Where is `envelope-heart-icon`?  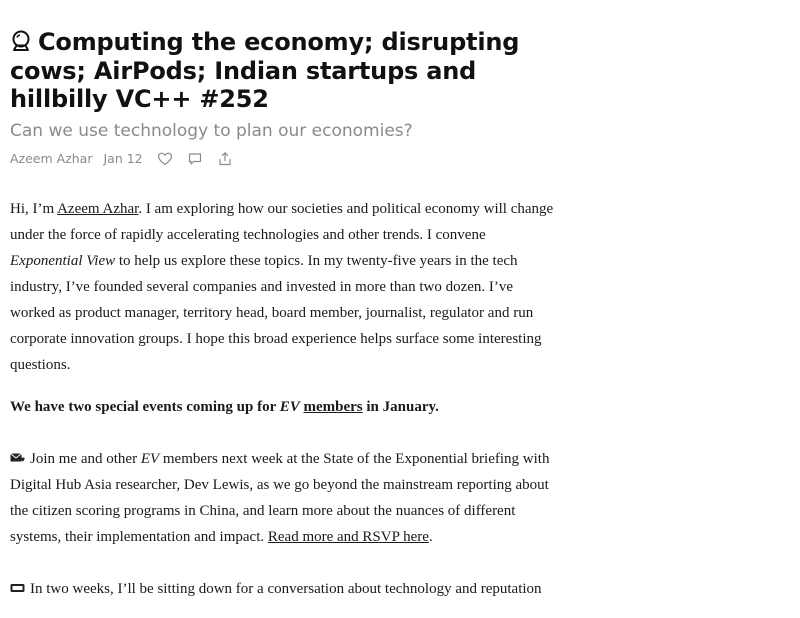 envelope-heart-icon is located at coordinates (17, 454).